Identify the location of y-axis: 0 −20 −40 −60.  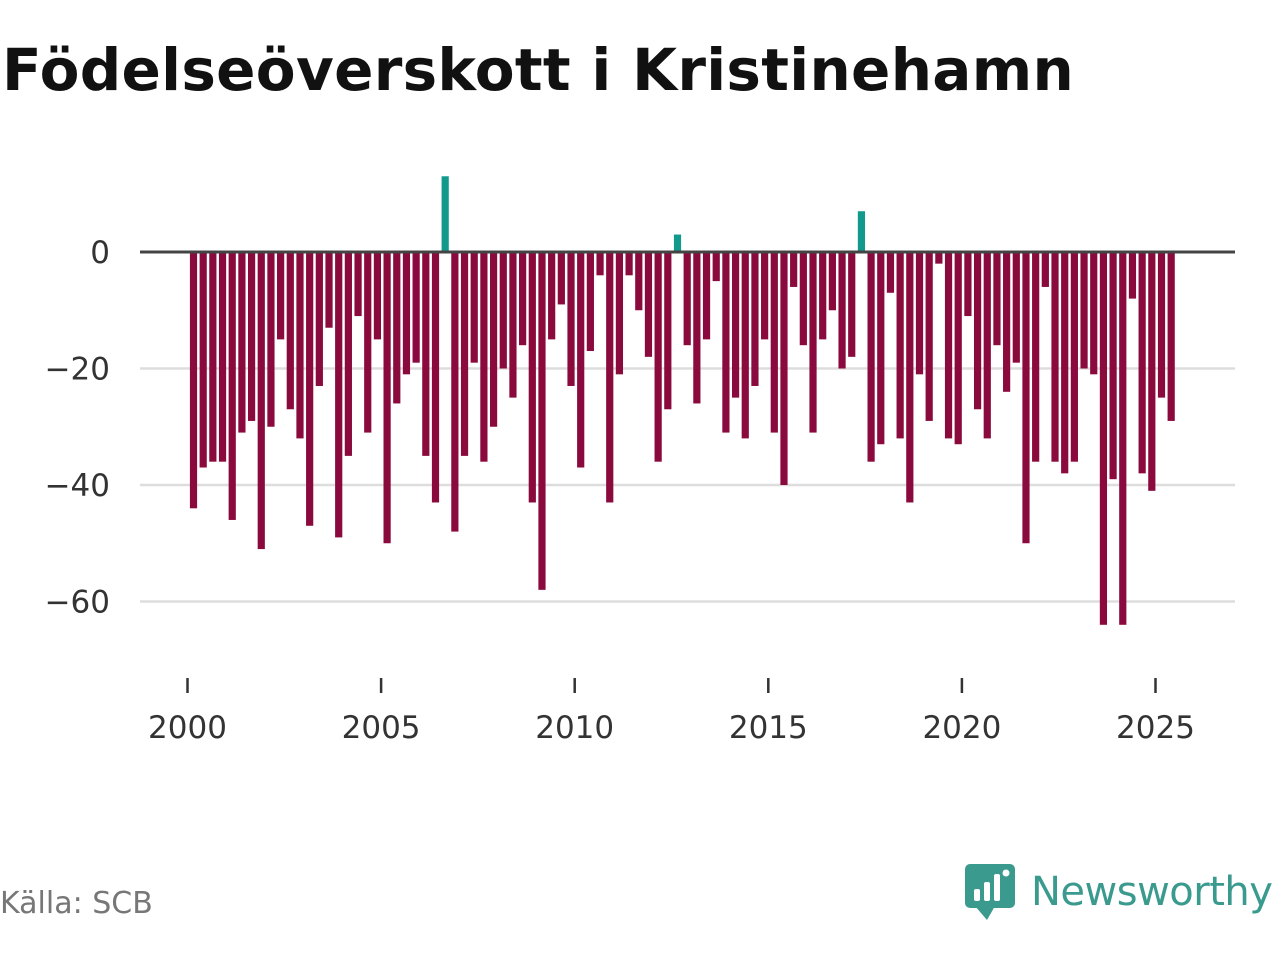
(77, 428).